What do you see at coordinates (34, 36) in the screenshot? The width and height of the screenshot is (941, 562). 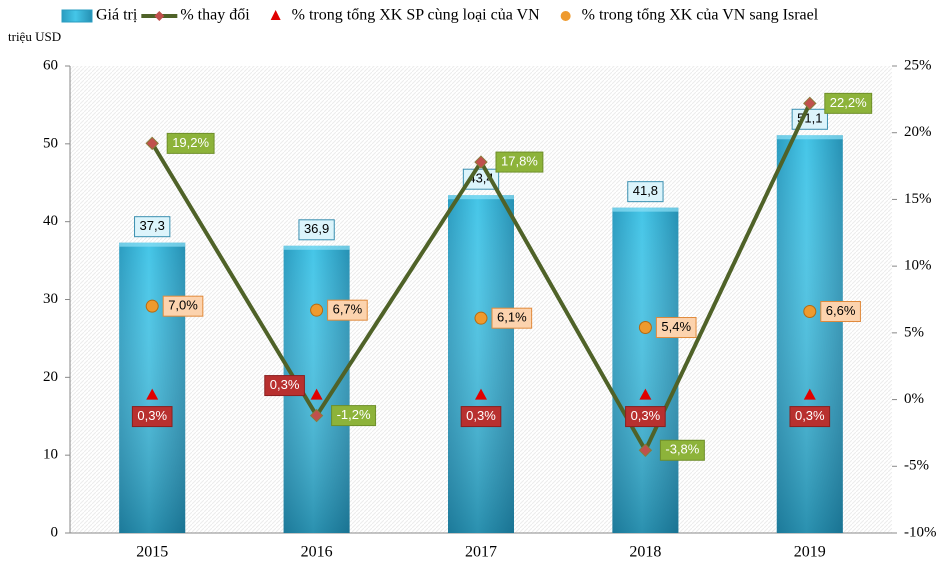 I see `y-axis-title: triệu USD` at bounding box center [34, 36].